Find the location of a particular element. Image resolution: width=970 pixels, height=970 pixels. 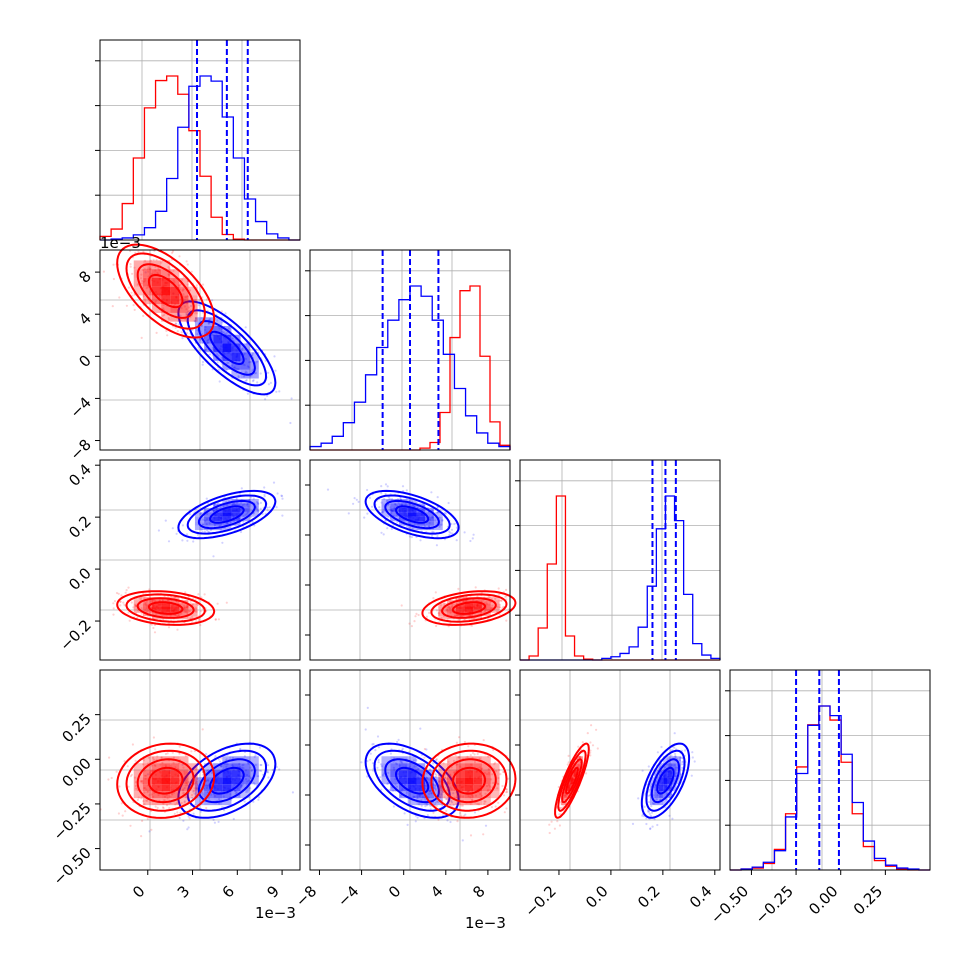

tick-label-y: 4 is located at coordinates (84, 318).